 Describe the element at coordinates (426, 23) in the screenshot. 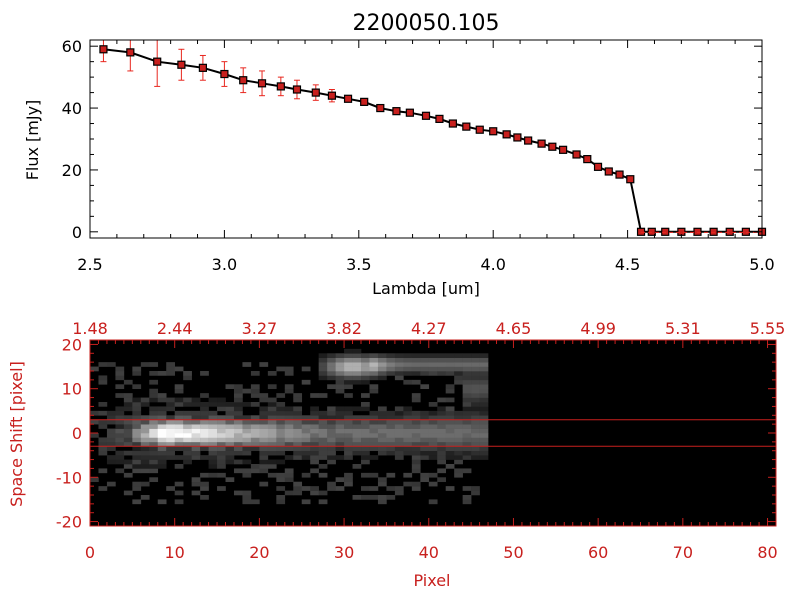

I see `chart-title: 2200050.105` at that location.